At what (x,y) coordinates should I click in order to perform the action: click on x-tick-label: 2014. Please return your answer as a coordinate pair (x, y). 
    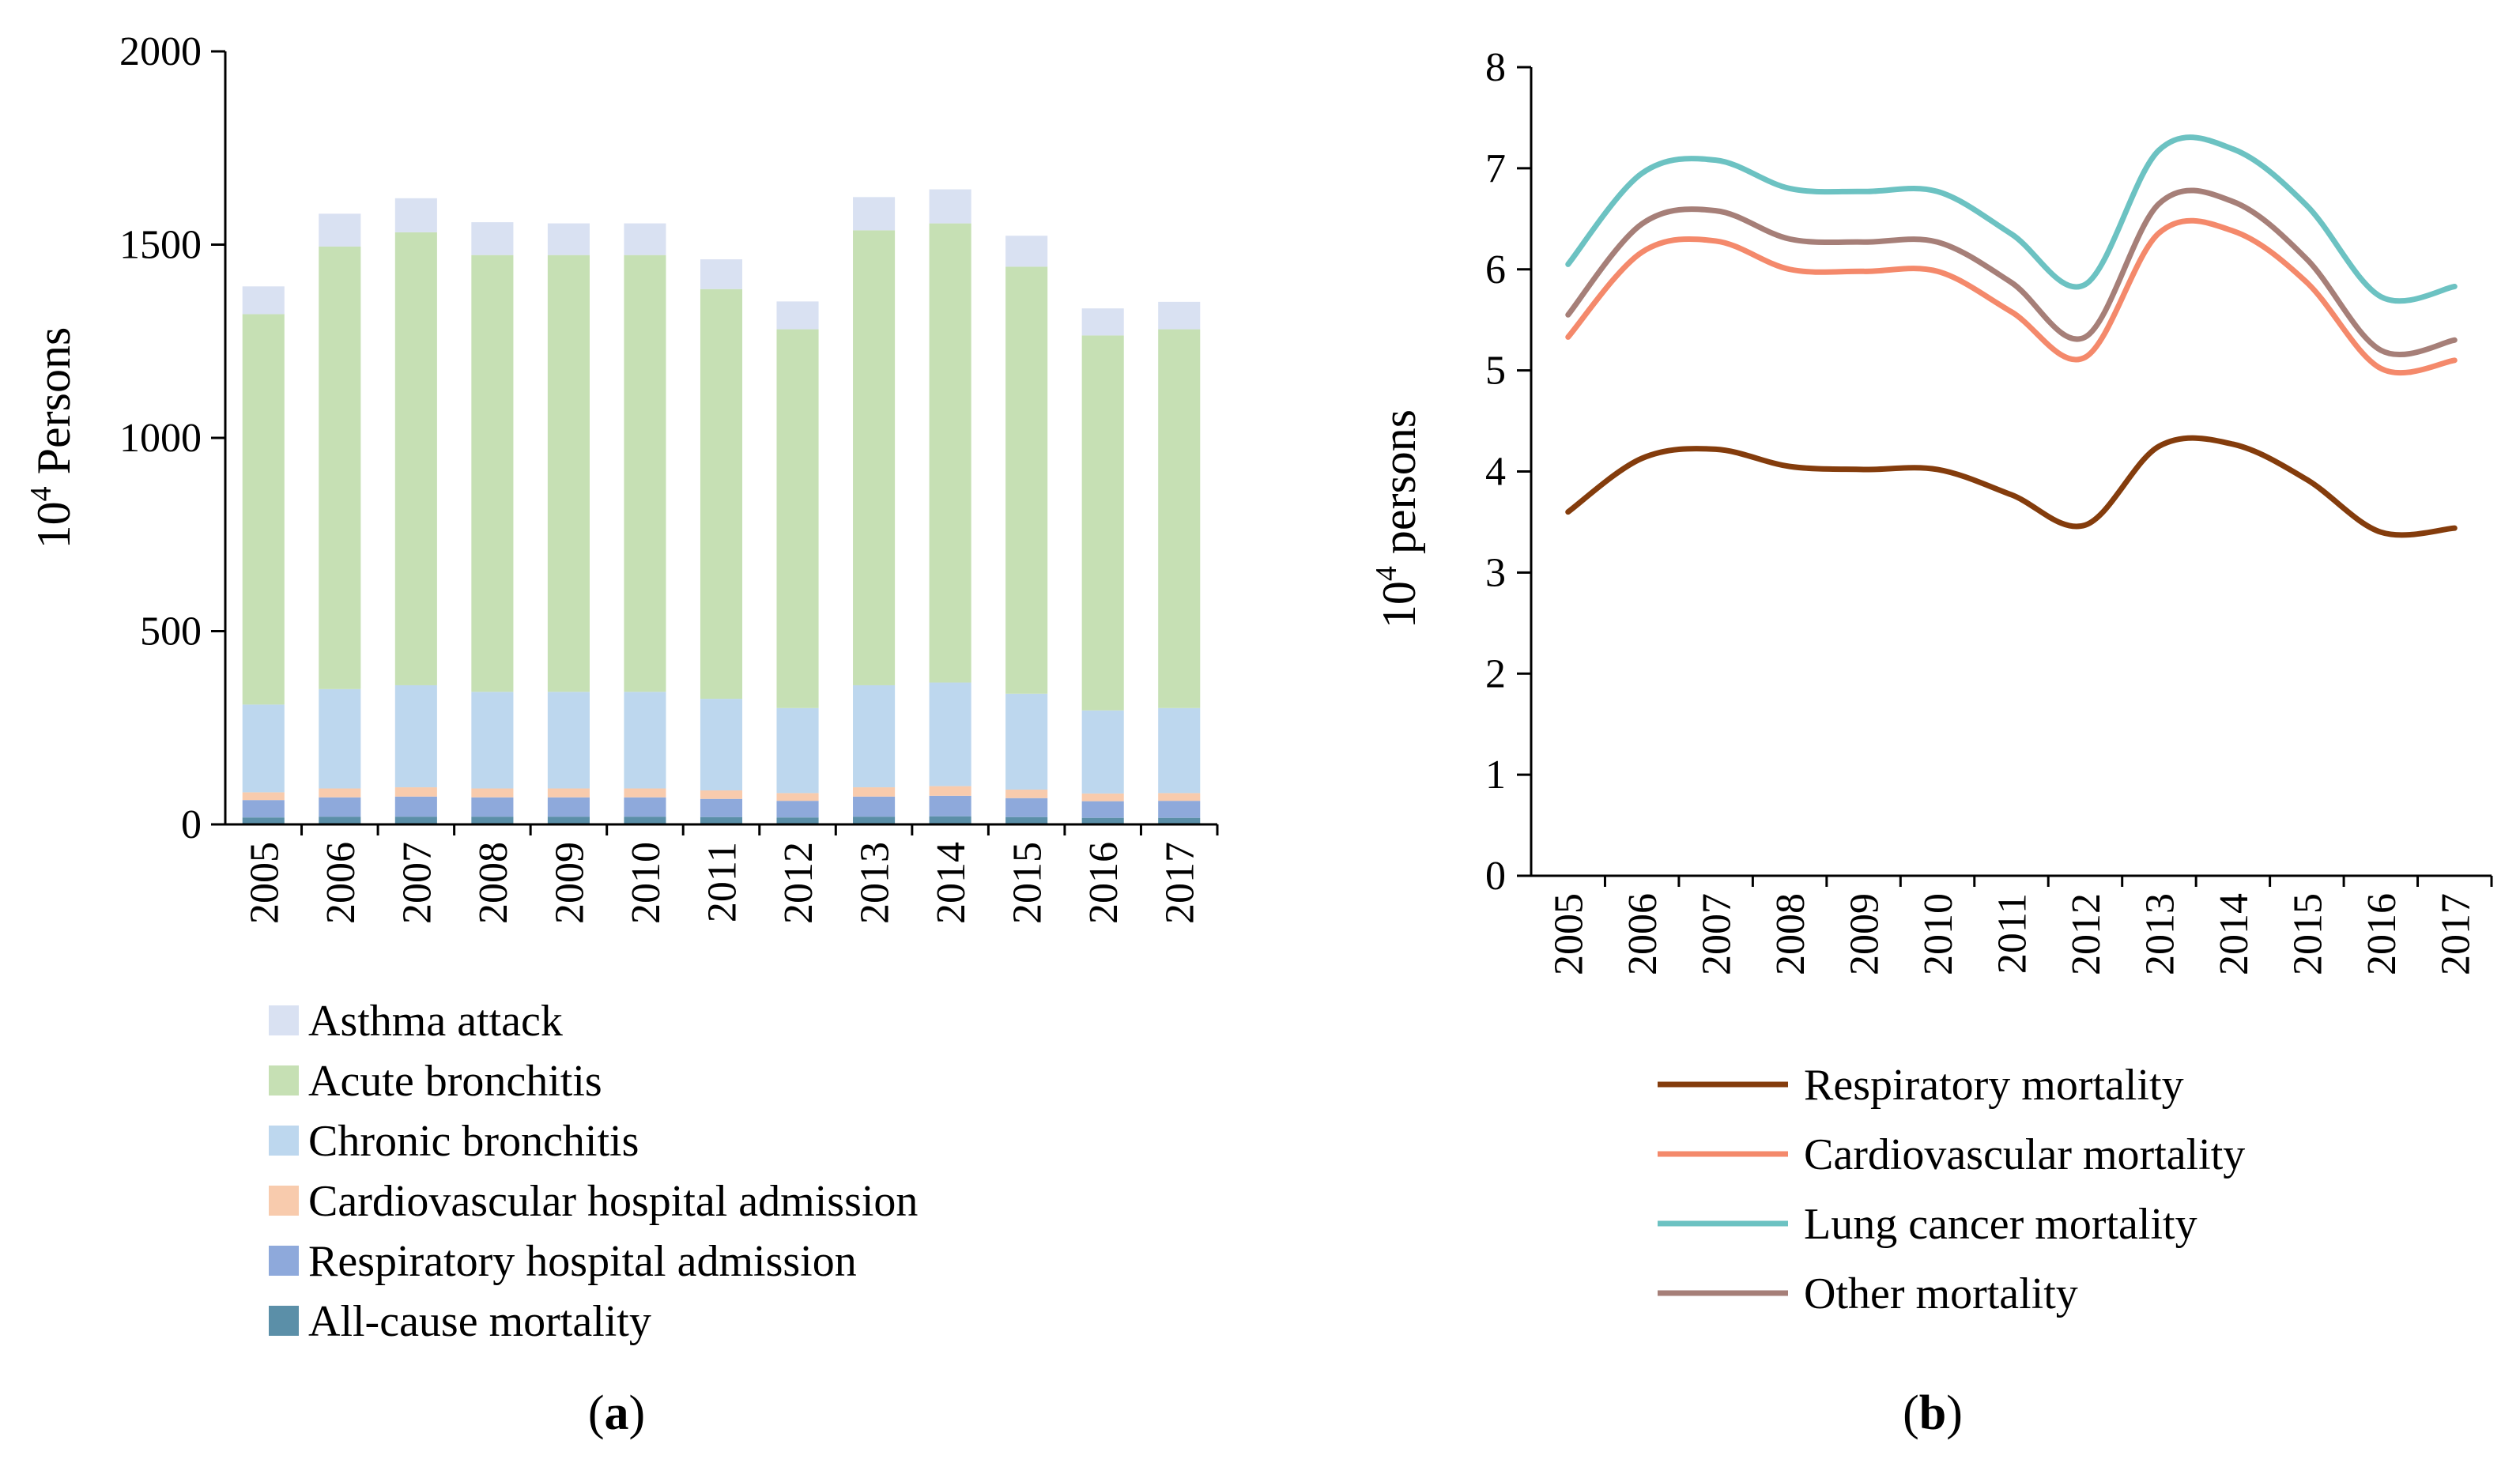
    Looking at the image, I should click on (951, 883).